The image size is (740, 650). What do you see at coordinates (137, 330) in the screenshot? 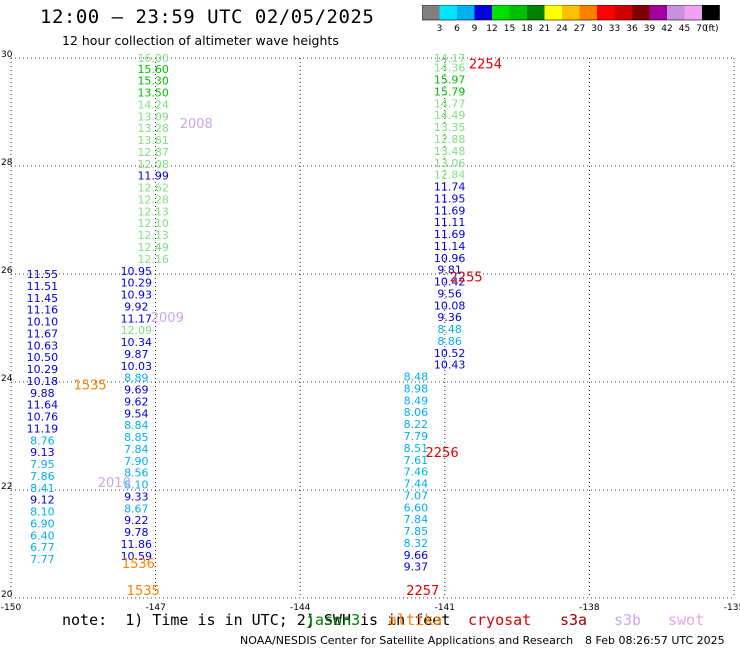
I see `wave-height-value: 12.09` at bounding box center [137, 330].